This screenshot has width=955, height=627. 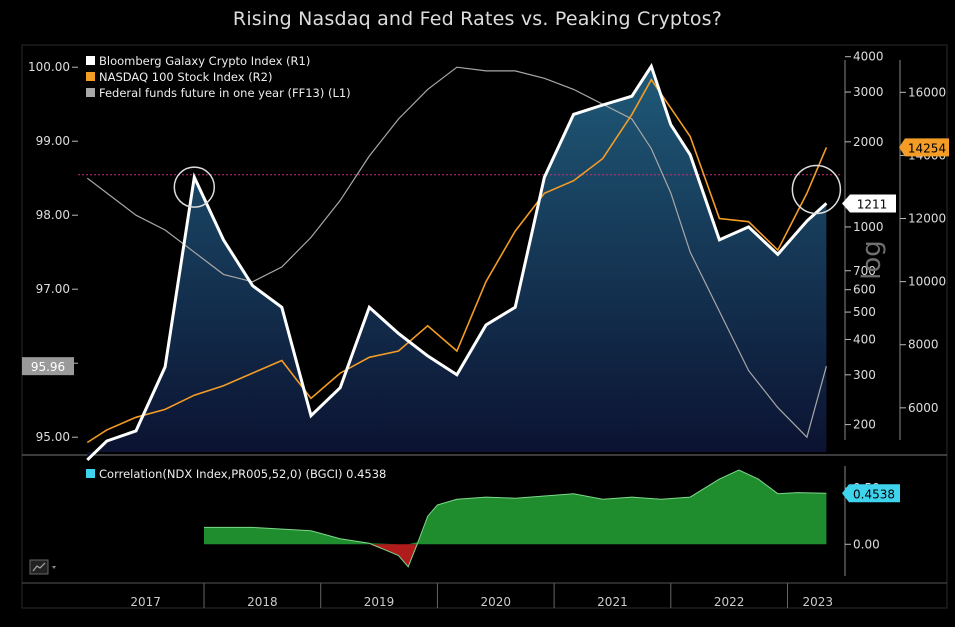 I want to click on chevron-down-icon, so click(x=54, y=567).